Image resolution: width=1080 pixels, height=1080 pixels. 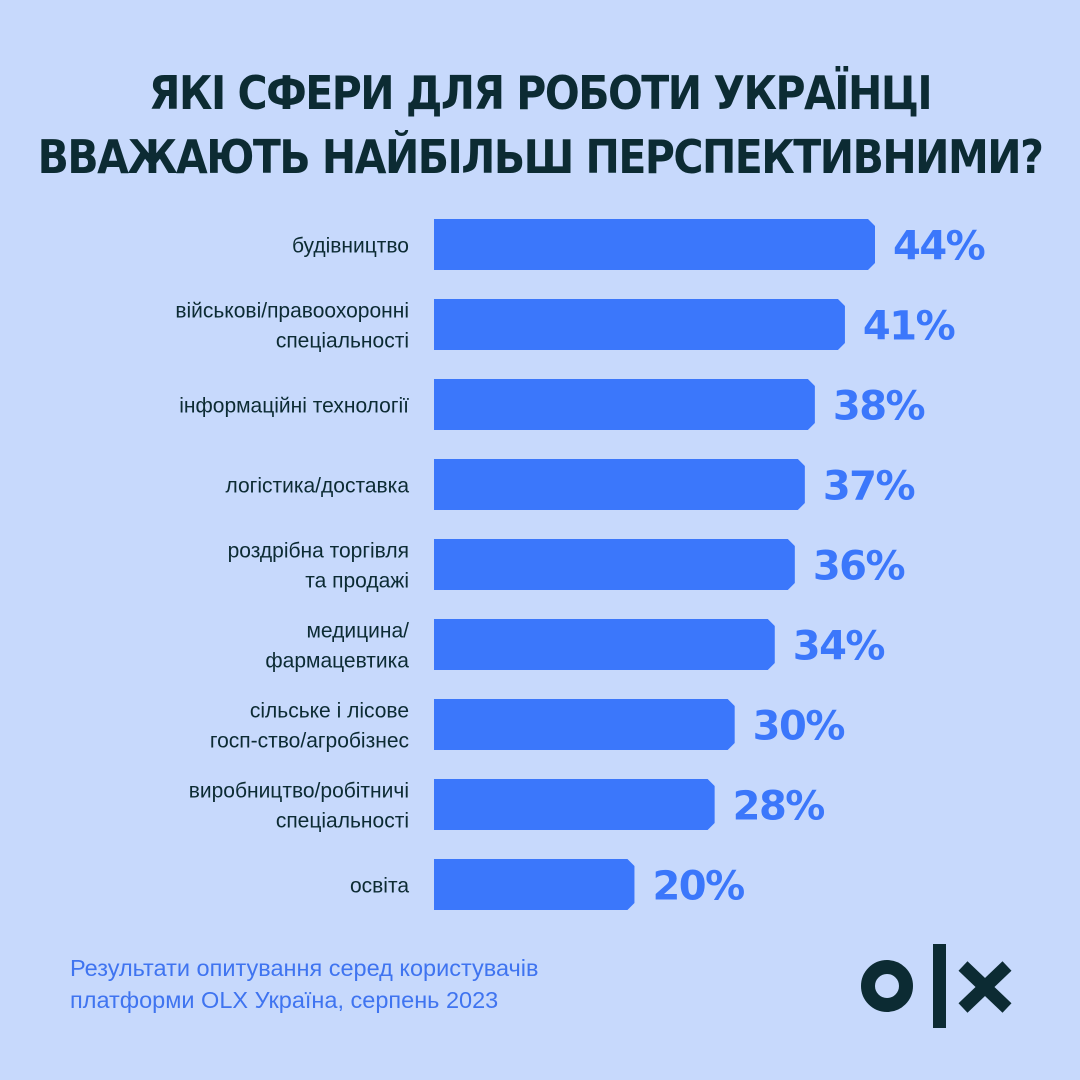 What do you see at coordinates (939, 986) in the screenshot?
I see `olx-logo-l` at bounding box center [939, 986].